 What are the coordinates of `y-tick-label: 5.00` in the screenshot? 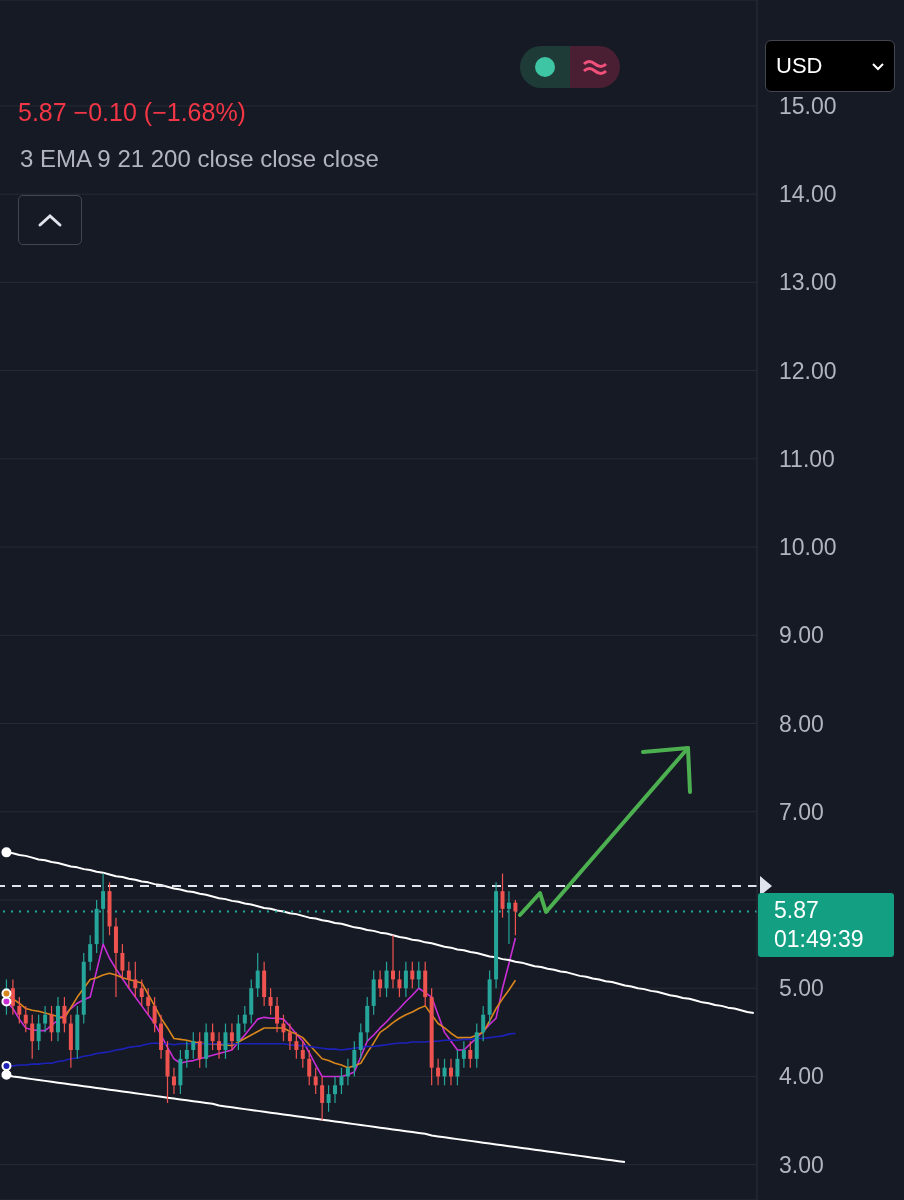 It's located at (801, 988).